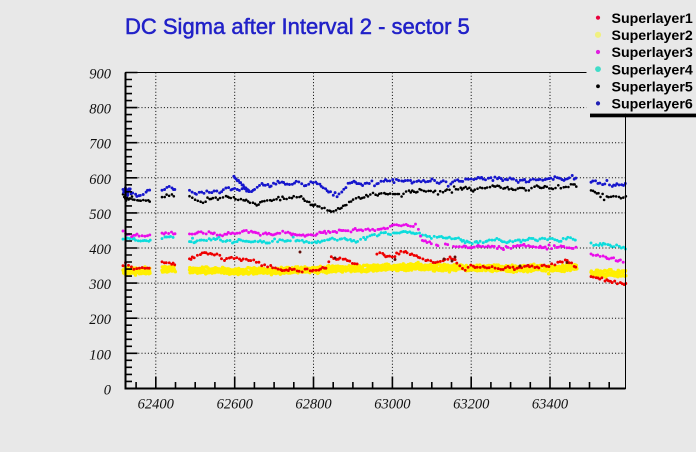  Describe the element at coordinates (100, 250) in the screenshot. I see `svg-text: 400` at that location.